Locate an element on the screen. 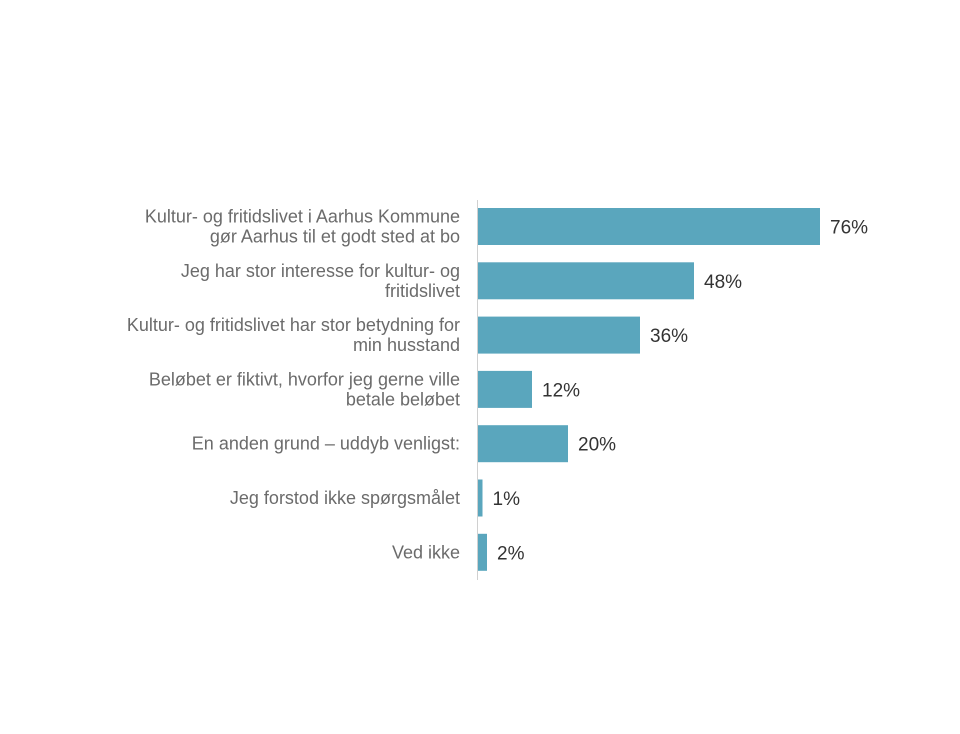  value-label-2: 48% is located at coordinates (723, 282).